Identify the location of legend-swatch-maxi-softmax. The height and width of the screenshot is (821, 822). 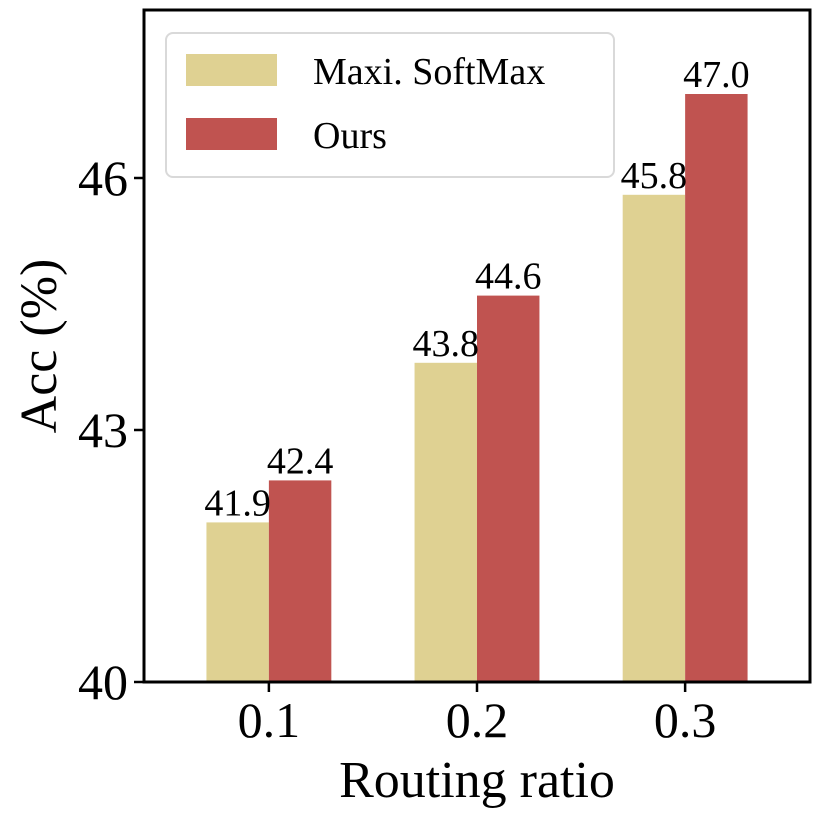
(231, 70).